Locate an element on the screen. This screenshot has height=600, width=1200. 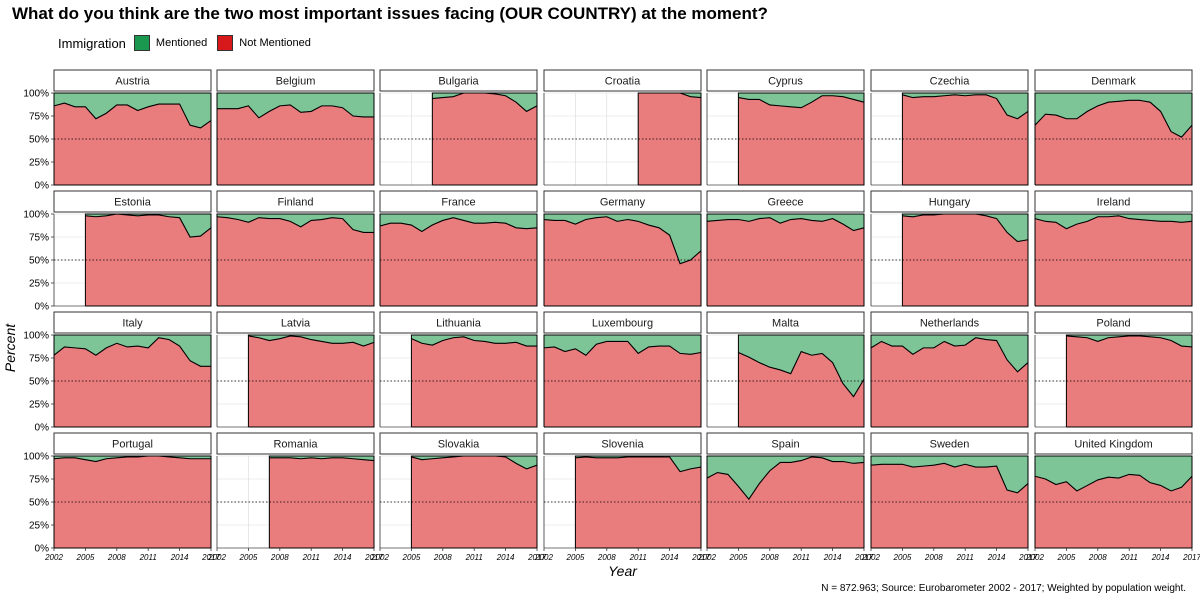
facet-label-spain: Spain is located at coordinates (785, 445).